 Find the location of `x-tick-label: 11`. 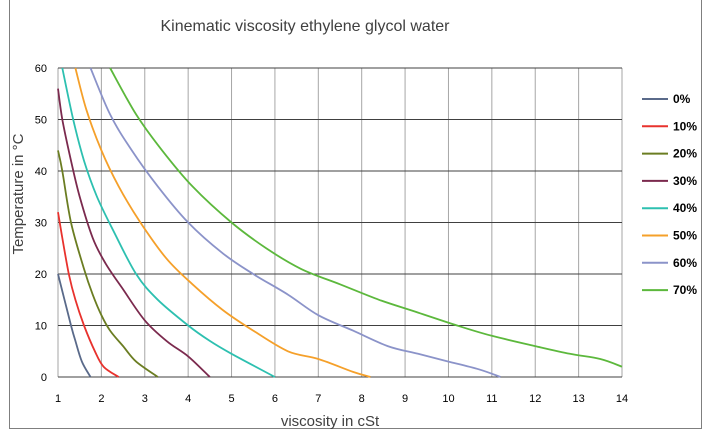

x-tick-label: 11 is located at coordinates (491, 399).